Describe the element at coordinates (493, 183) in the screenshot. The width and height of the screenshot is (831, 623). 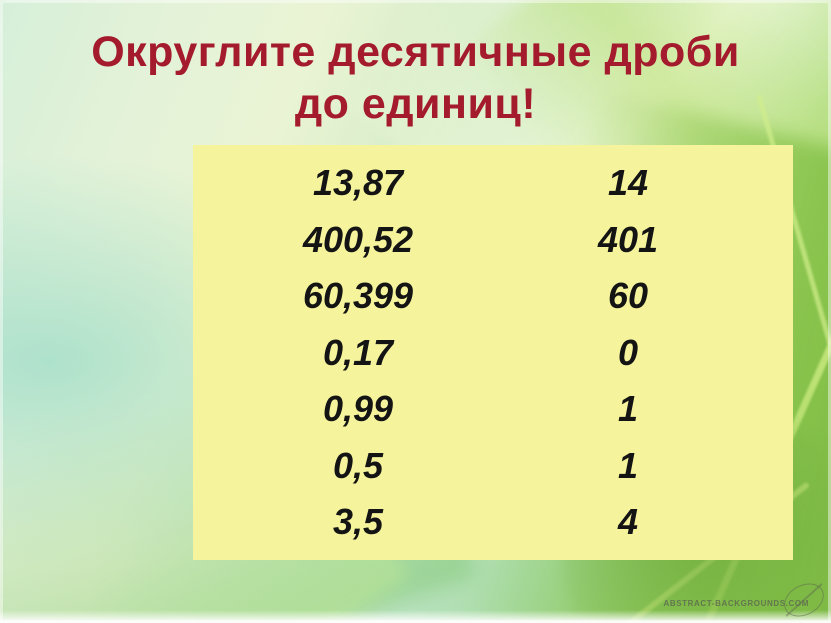
I see `exercise-row: 13,87 14` at that location.